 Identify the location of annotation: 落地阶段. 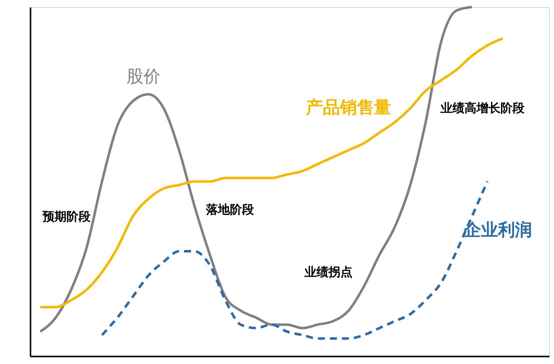
(229, 209).